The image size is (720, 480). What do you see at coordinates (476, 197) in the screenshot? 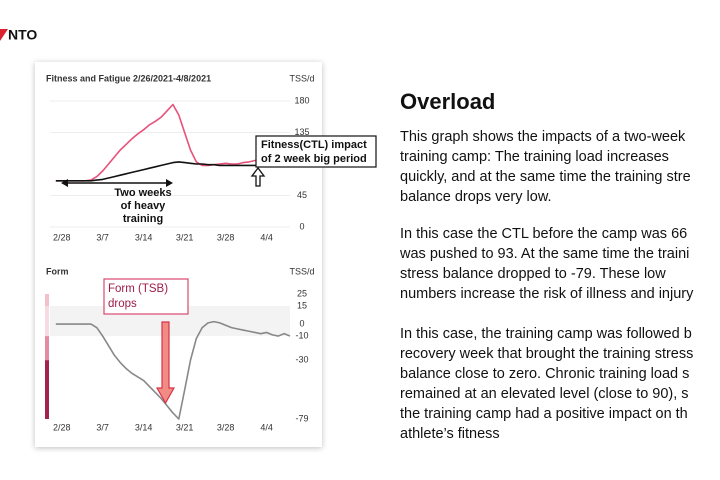
I see `body-line: balance drops very low.` at bounding box center [476, 197].